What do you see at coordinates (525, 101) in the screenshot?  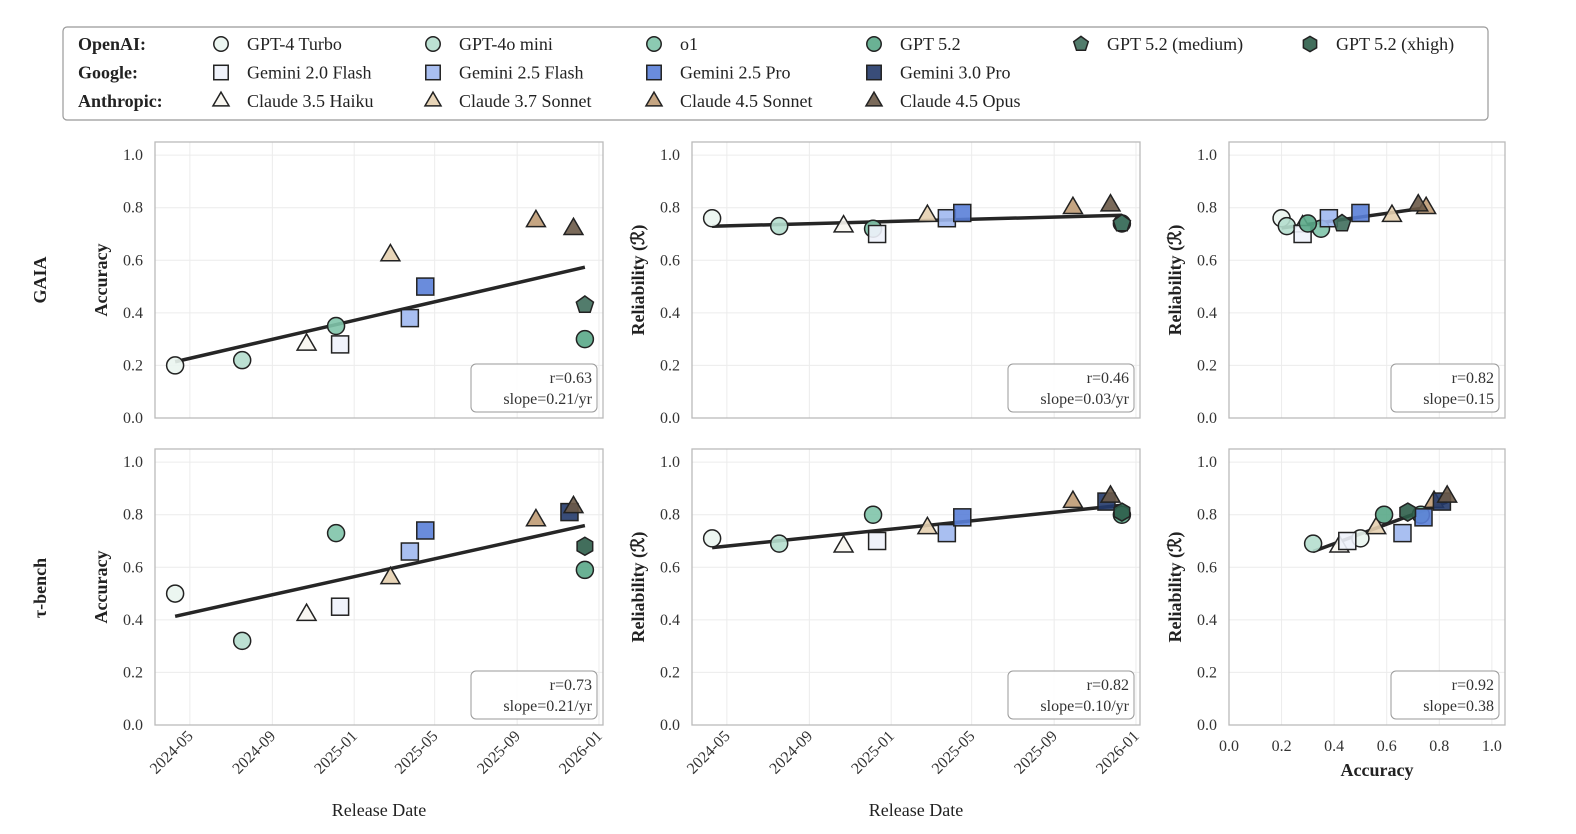 I see `legend-entry-label: Claude 3.7 Sonnet` at bounding box center [525, 101].